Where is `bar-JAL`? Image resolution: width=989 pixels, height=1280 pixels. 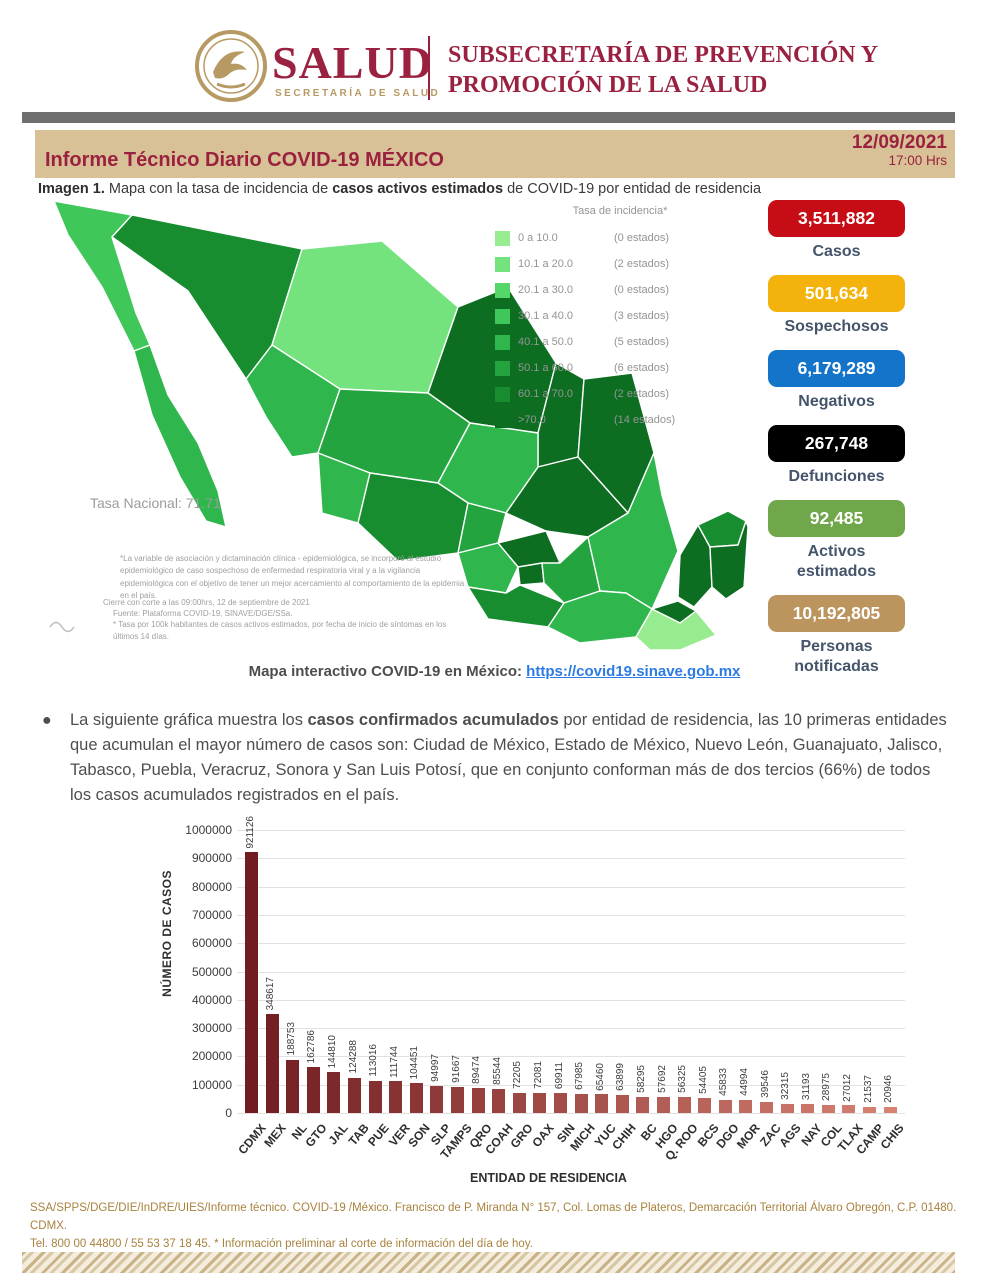 bar-JAL is located at coordinates (334, 1092).